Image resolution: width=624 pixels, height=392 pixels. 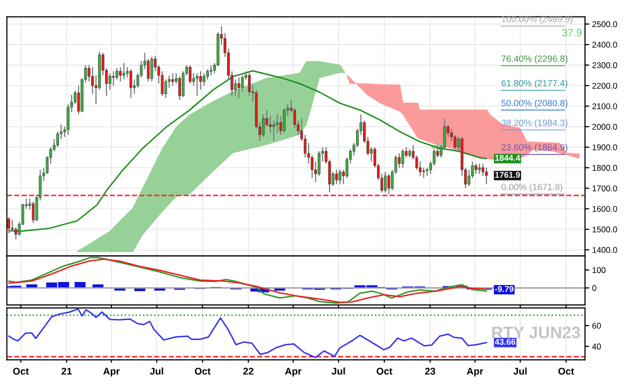 I want to click on ref-line-label: 50.00% (2080.8), so click(x=535, y=104).